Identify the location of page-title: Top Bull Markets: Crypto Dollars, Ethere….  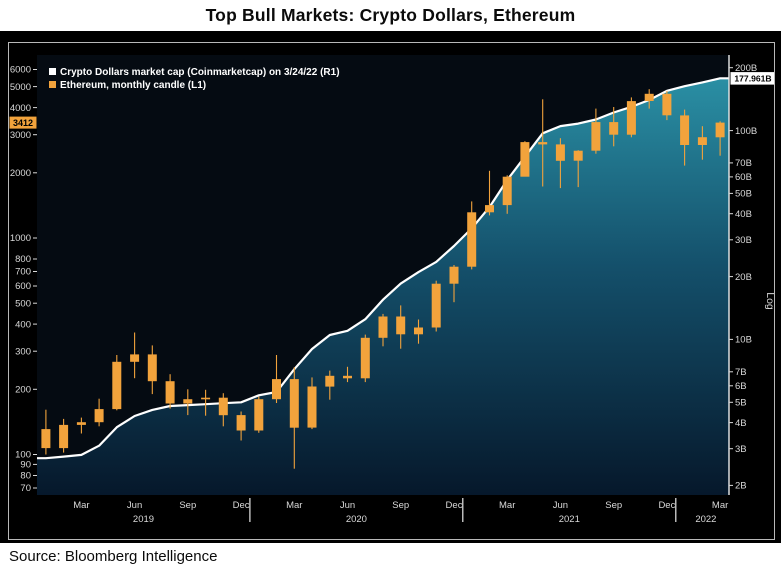
(390, 15).